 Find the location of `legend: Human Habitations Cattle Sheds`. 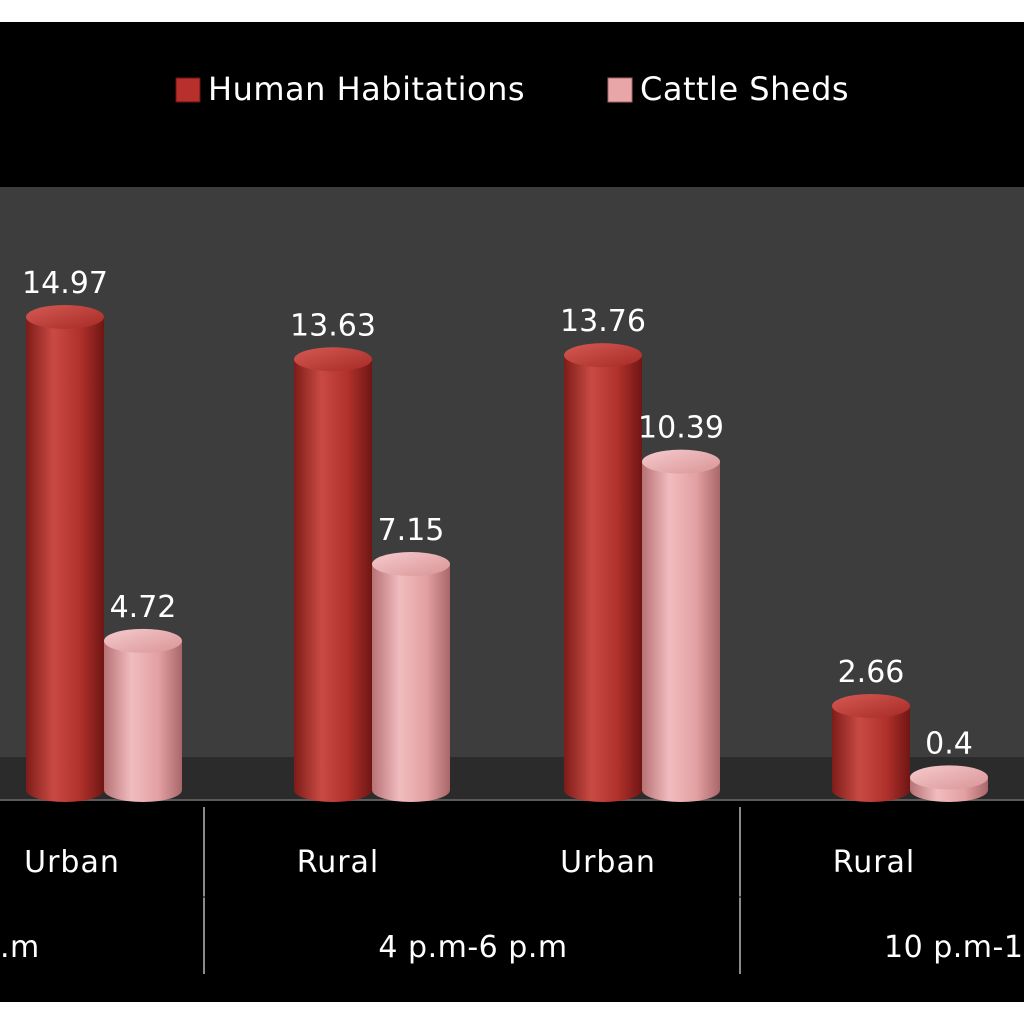

legend: Human Habitations Cattle Sheds is located at coordinates (512, 89).